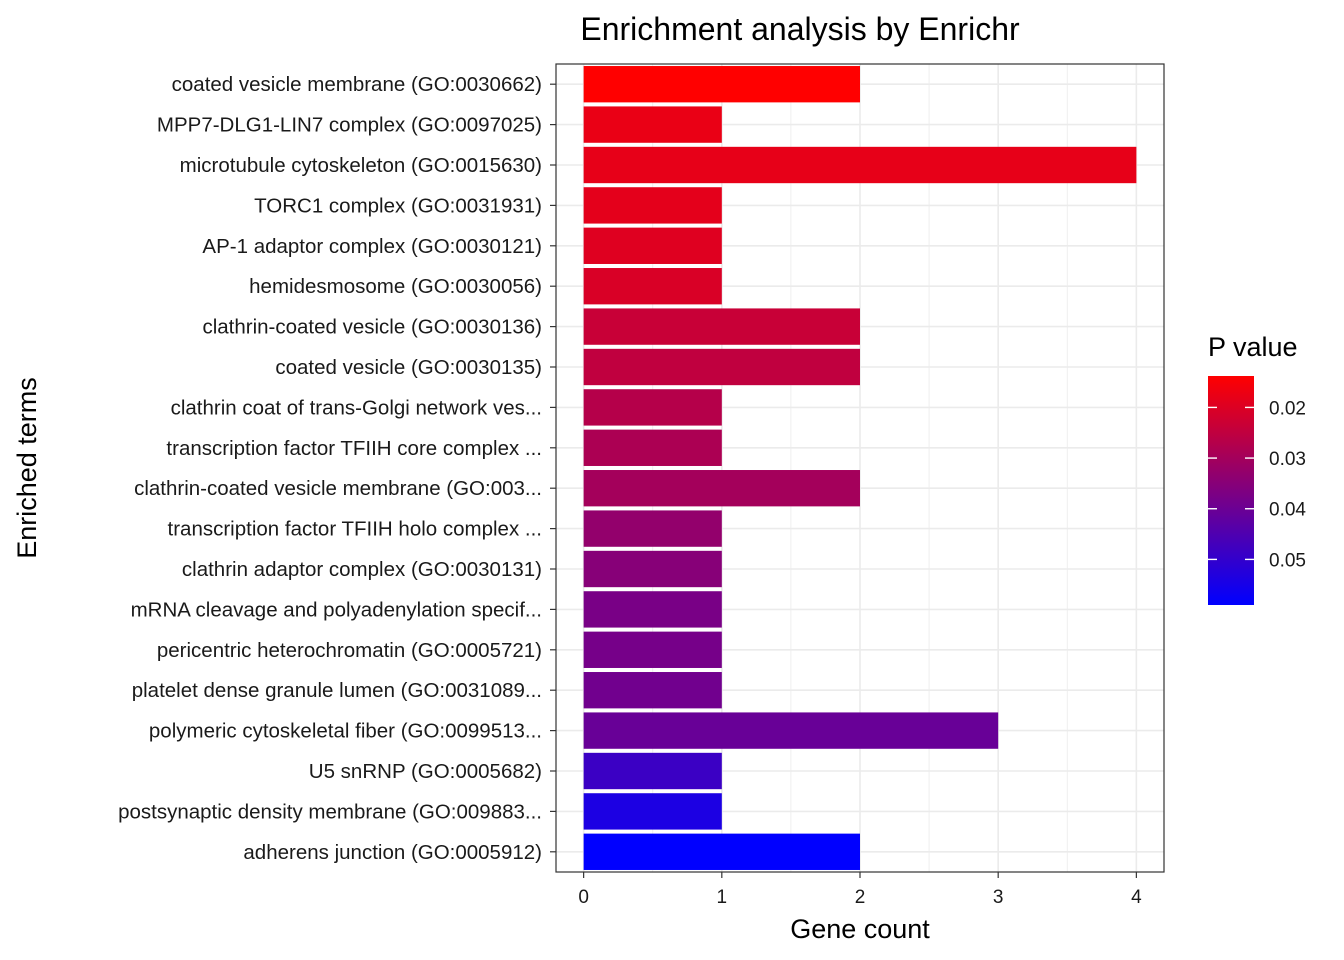 Image resolution: width=1344 pixels, height=960 pixels. I want to click on y-tick-label: coated vesicle (GO:0030135), so click(408, 367).